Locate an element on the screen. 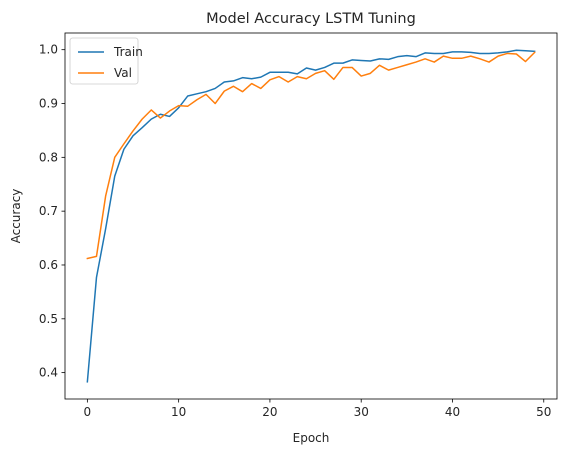  y-axis-label: Accuracy is located at coordinates (16, 216).